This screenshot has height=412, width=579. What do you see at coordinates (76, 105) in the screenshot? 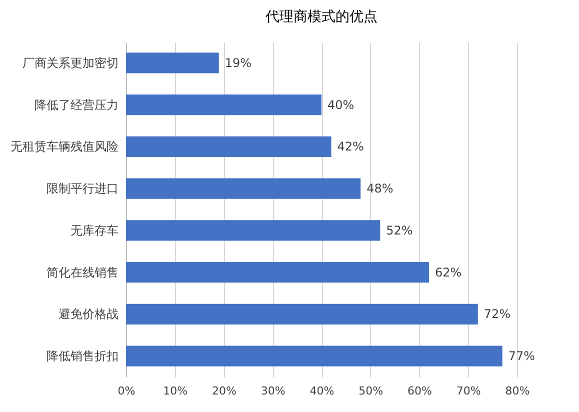
I see `y-tick-label: 降低了经营压力` at bounding box center [76, 105].